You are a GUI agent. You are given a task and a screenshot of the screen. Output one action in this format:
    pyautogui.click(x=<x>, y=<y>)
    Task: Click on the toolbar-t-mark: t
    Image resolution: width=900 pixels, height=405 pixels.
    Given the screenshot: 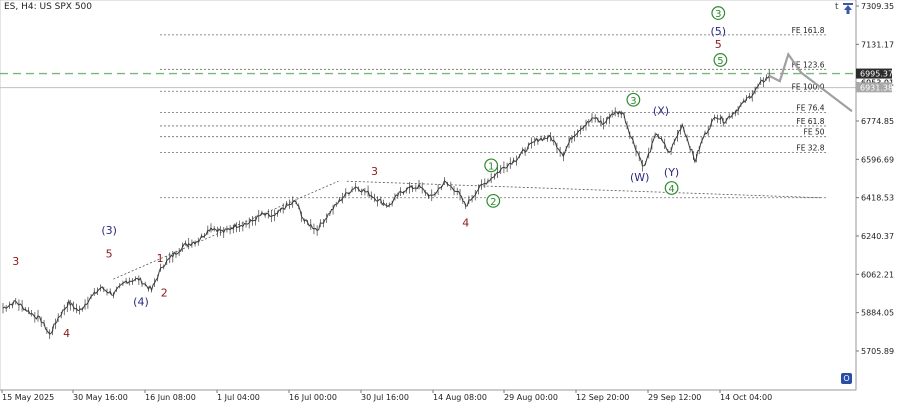 What is the action you would take?
    pyautogui.click(x=837, y=7)
    